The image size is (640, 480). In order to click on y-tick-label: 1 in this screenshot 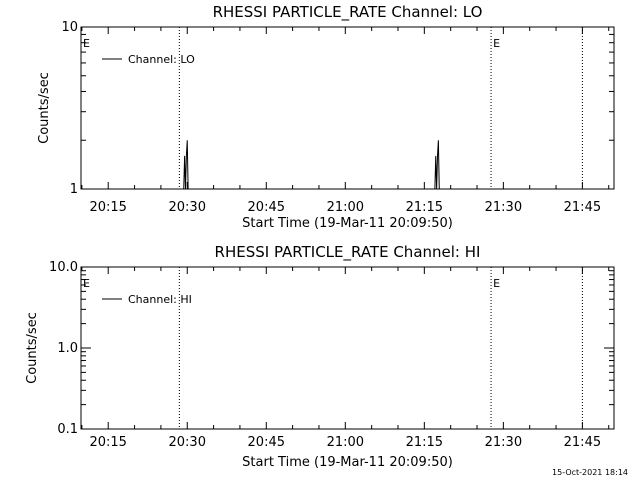, I will do `click(74, 189)`.